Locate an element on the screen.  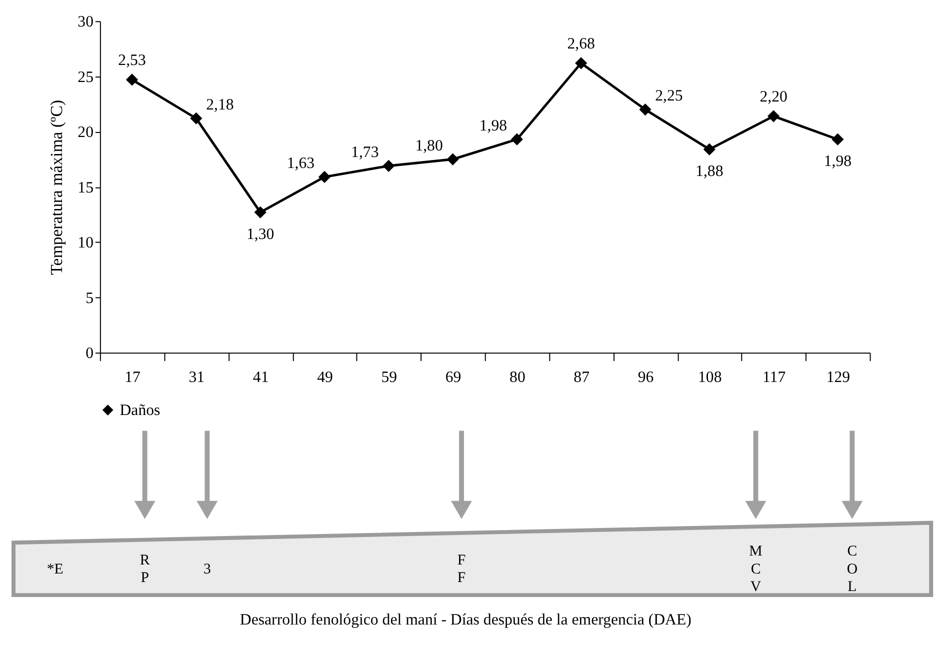
annotation: 2,68 is located at coordinates (581, 43).